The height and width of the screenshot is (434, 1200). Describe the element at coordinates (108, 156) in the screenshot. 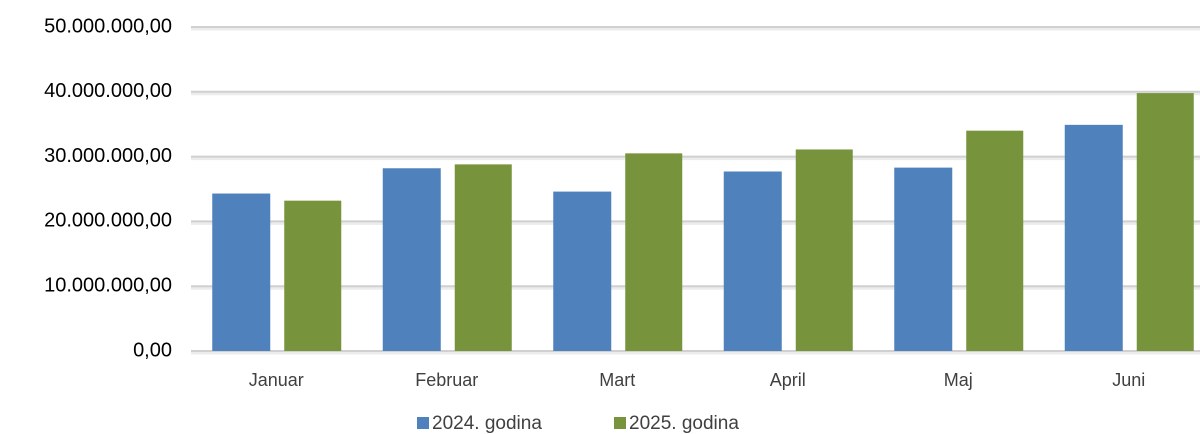

I see `y-tick-label: 30.000.000,00` at that location.